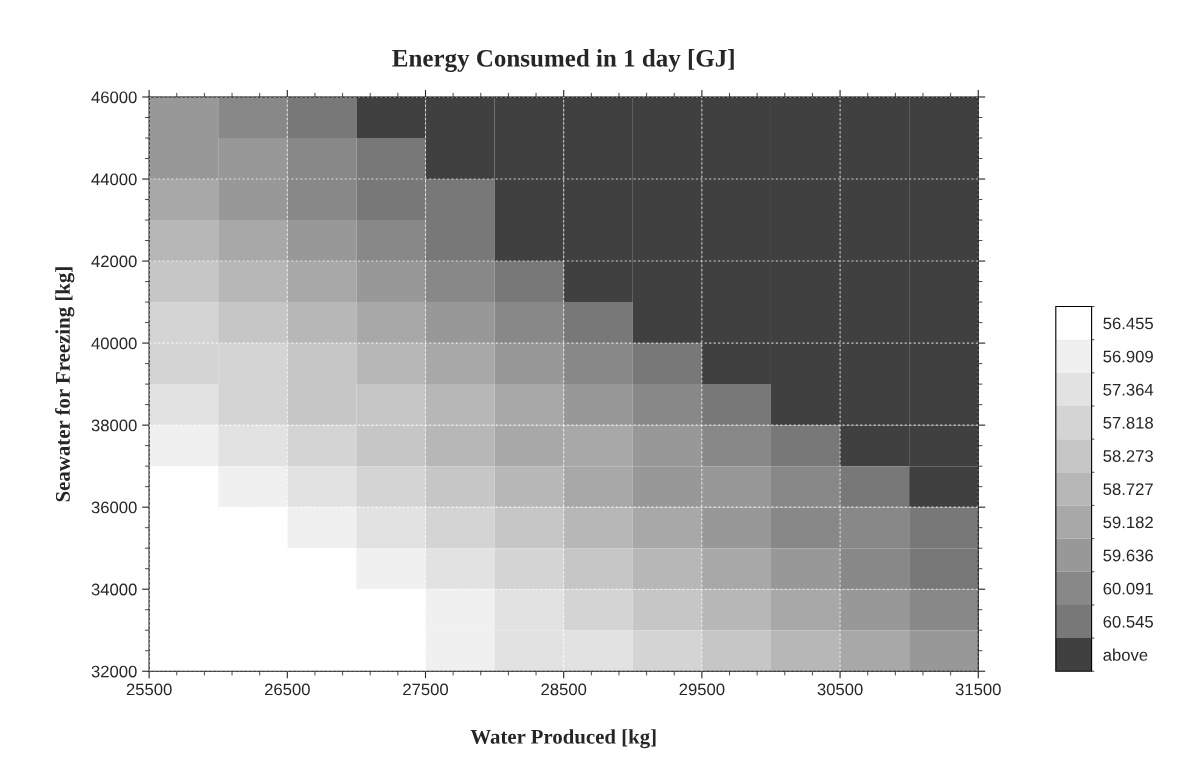  What do you see at coordinates (1125, 654) in the screenshot?
I see `color-bar-label: above` at bounding box center [1125, 654].